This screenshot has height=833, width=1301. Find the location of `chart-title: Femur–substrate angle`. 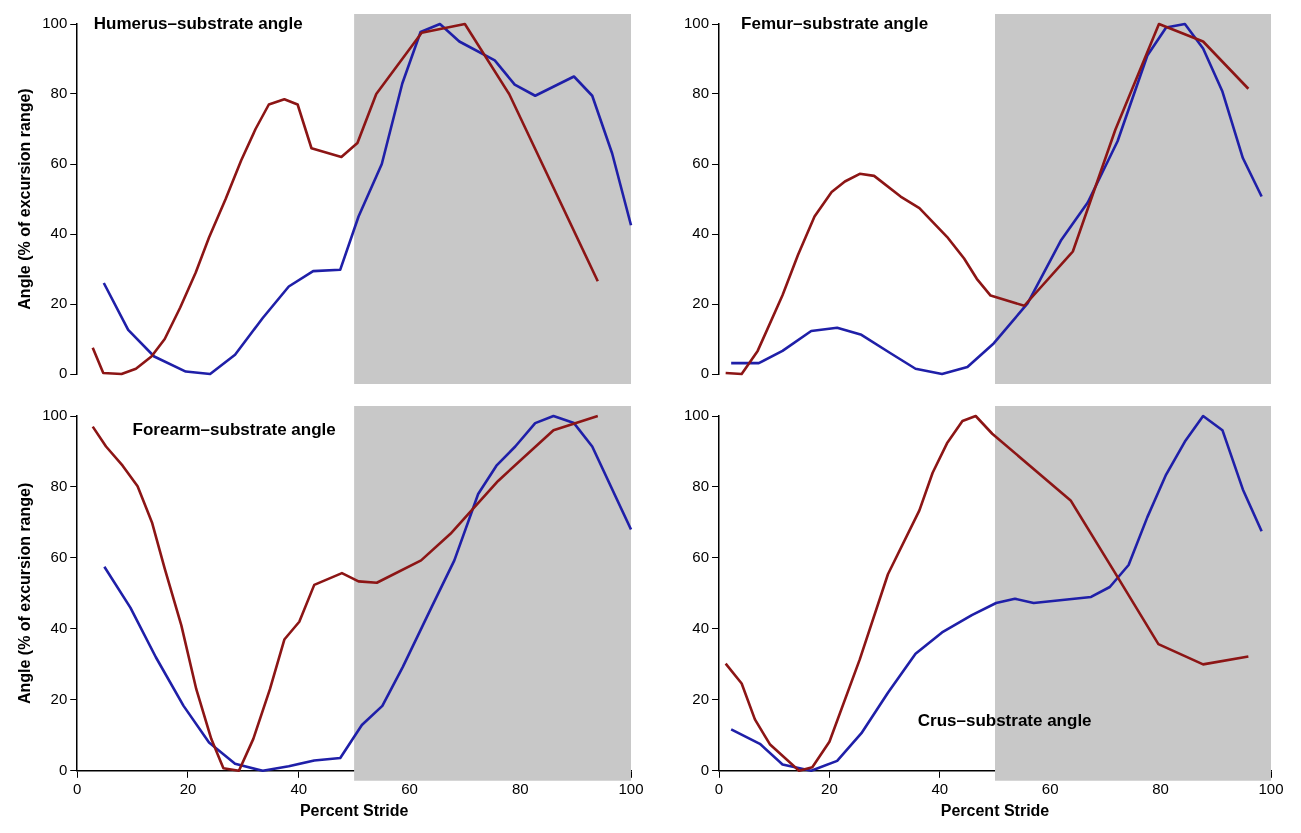

chart-title: Femur–substrate angle is located at coordinates (835, 24).